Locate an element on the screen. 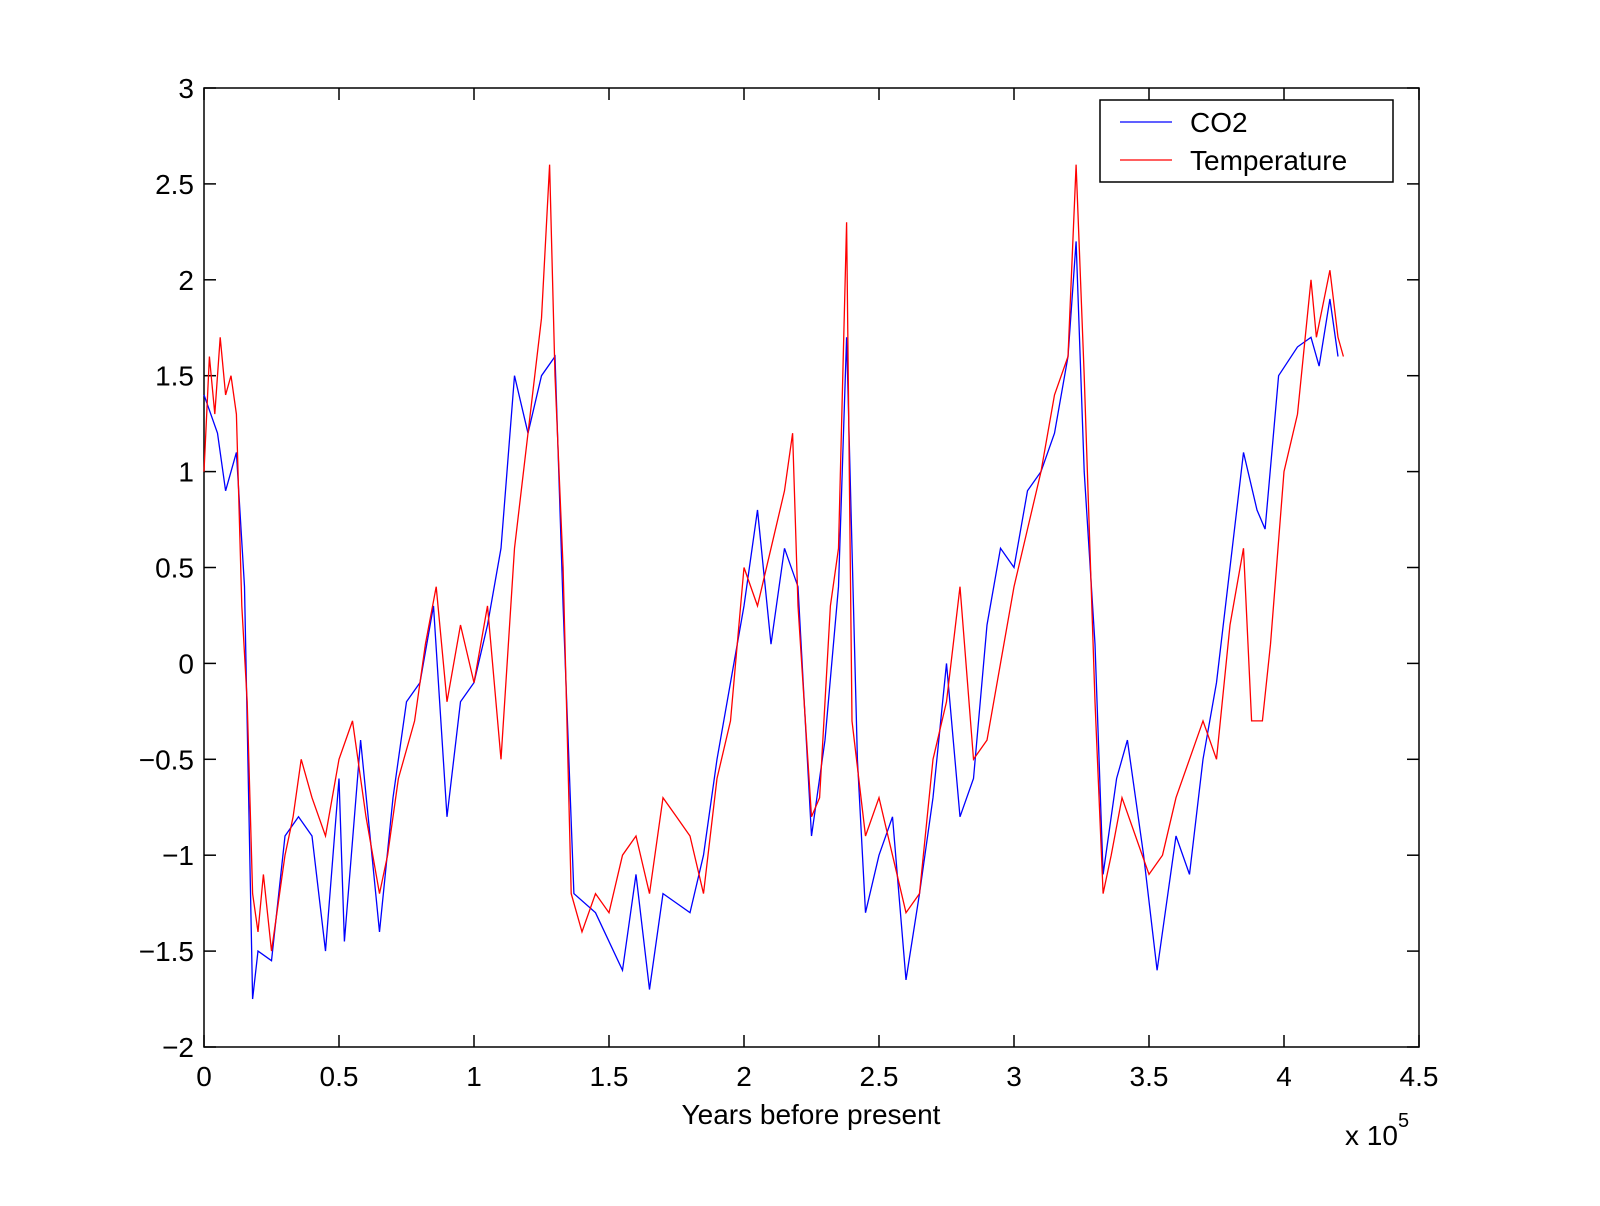  y-tick-label: 1.5 is located at coordinates (174, 376).